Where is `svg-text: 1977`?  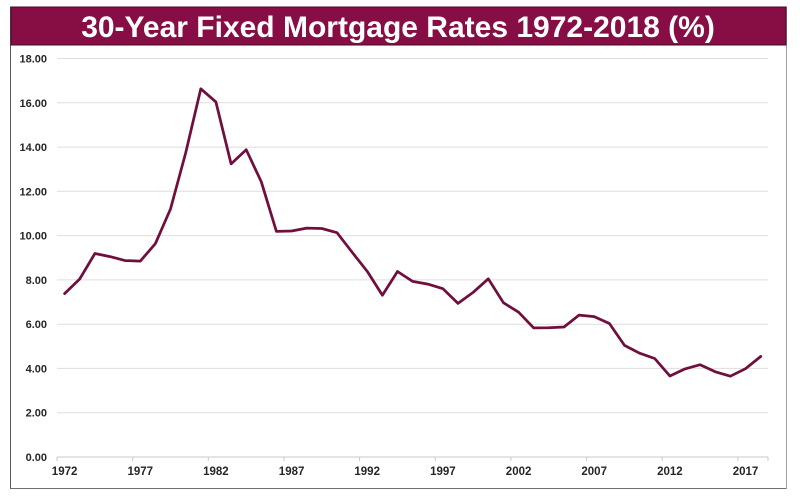
svg-text: 1977 is located at coordinates (141, 472).